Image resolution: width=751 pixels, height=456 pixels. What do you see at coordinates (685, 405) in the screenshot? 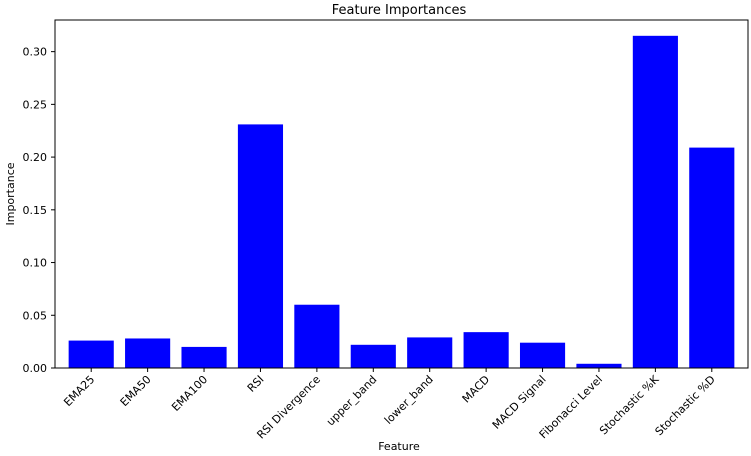
I see `x-tick-label: Stochastic %D` at bounding box center [685, 405].